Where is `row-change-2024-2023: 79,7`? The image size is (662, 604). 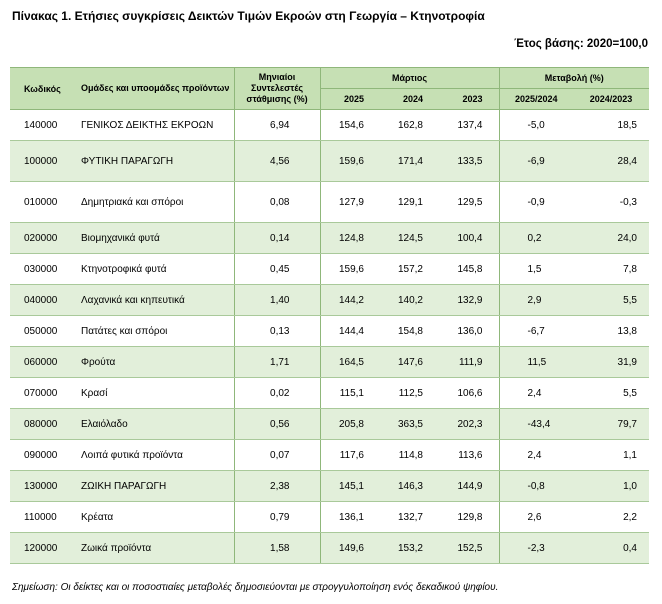
row-change-2024-2023: 79,7 is located at coordinates (611, 424).